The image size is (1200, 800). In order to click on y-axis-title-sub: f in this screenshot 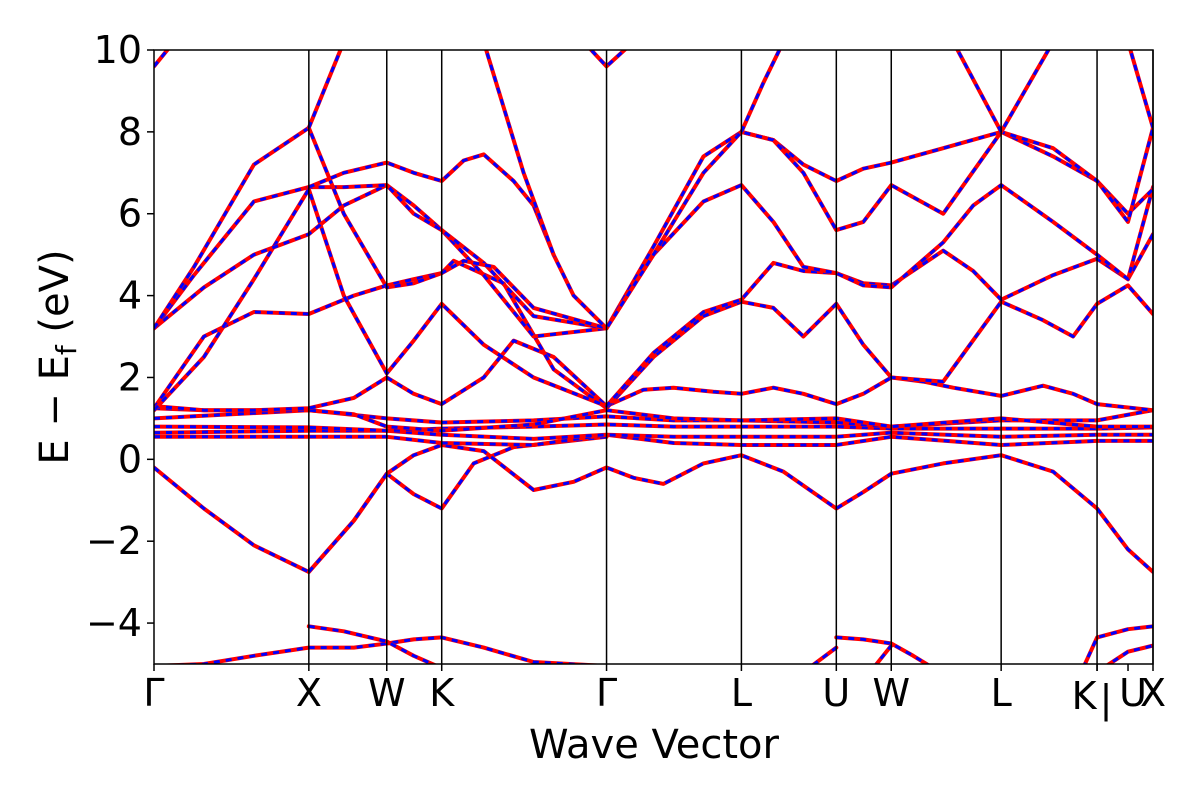, I will do `click(66, 349)`.